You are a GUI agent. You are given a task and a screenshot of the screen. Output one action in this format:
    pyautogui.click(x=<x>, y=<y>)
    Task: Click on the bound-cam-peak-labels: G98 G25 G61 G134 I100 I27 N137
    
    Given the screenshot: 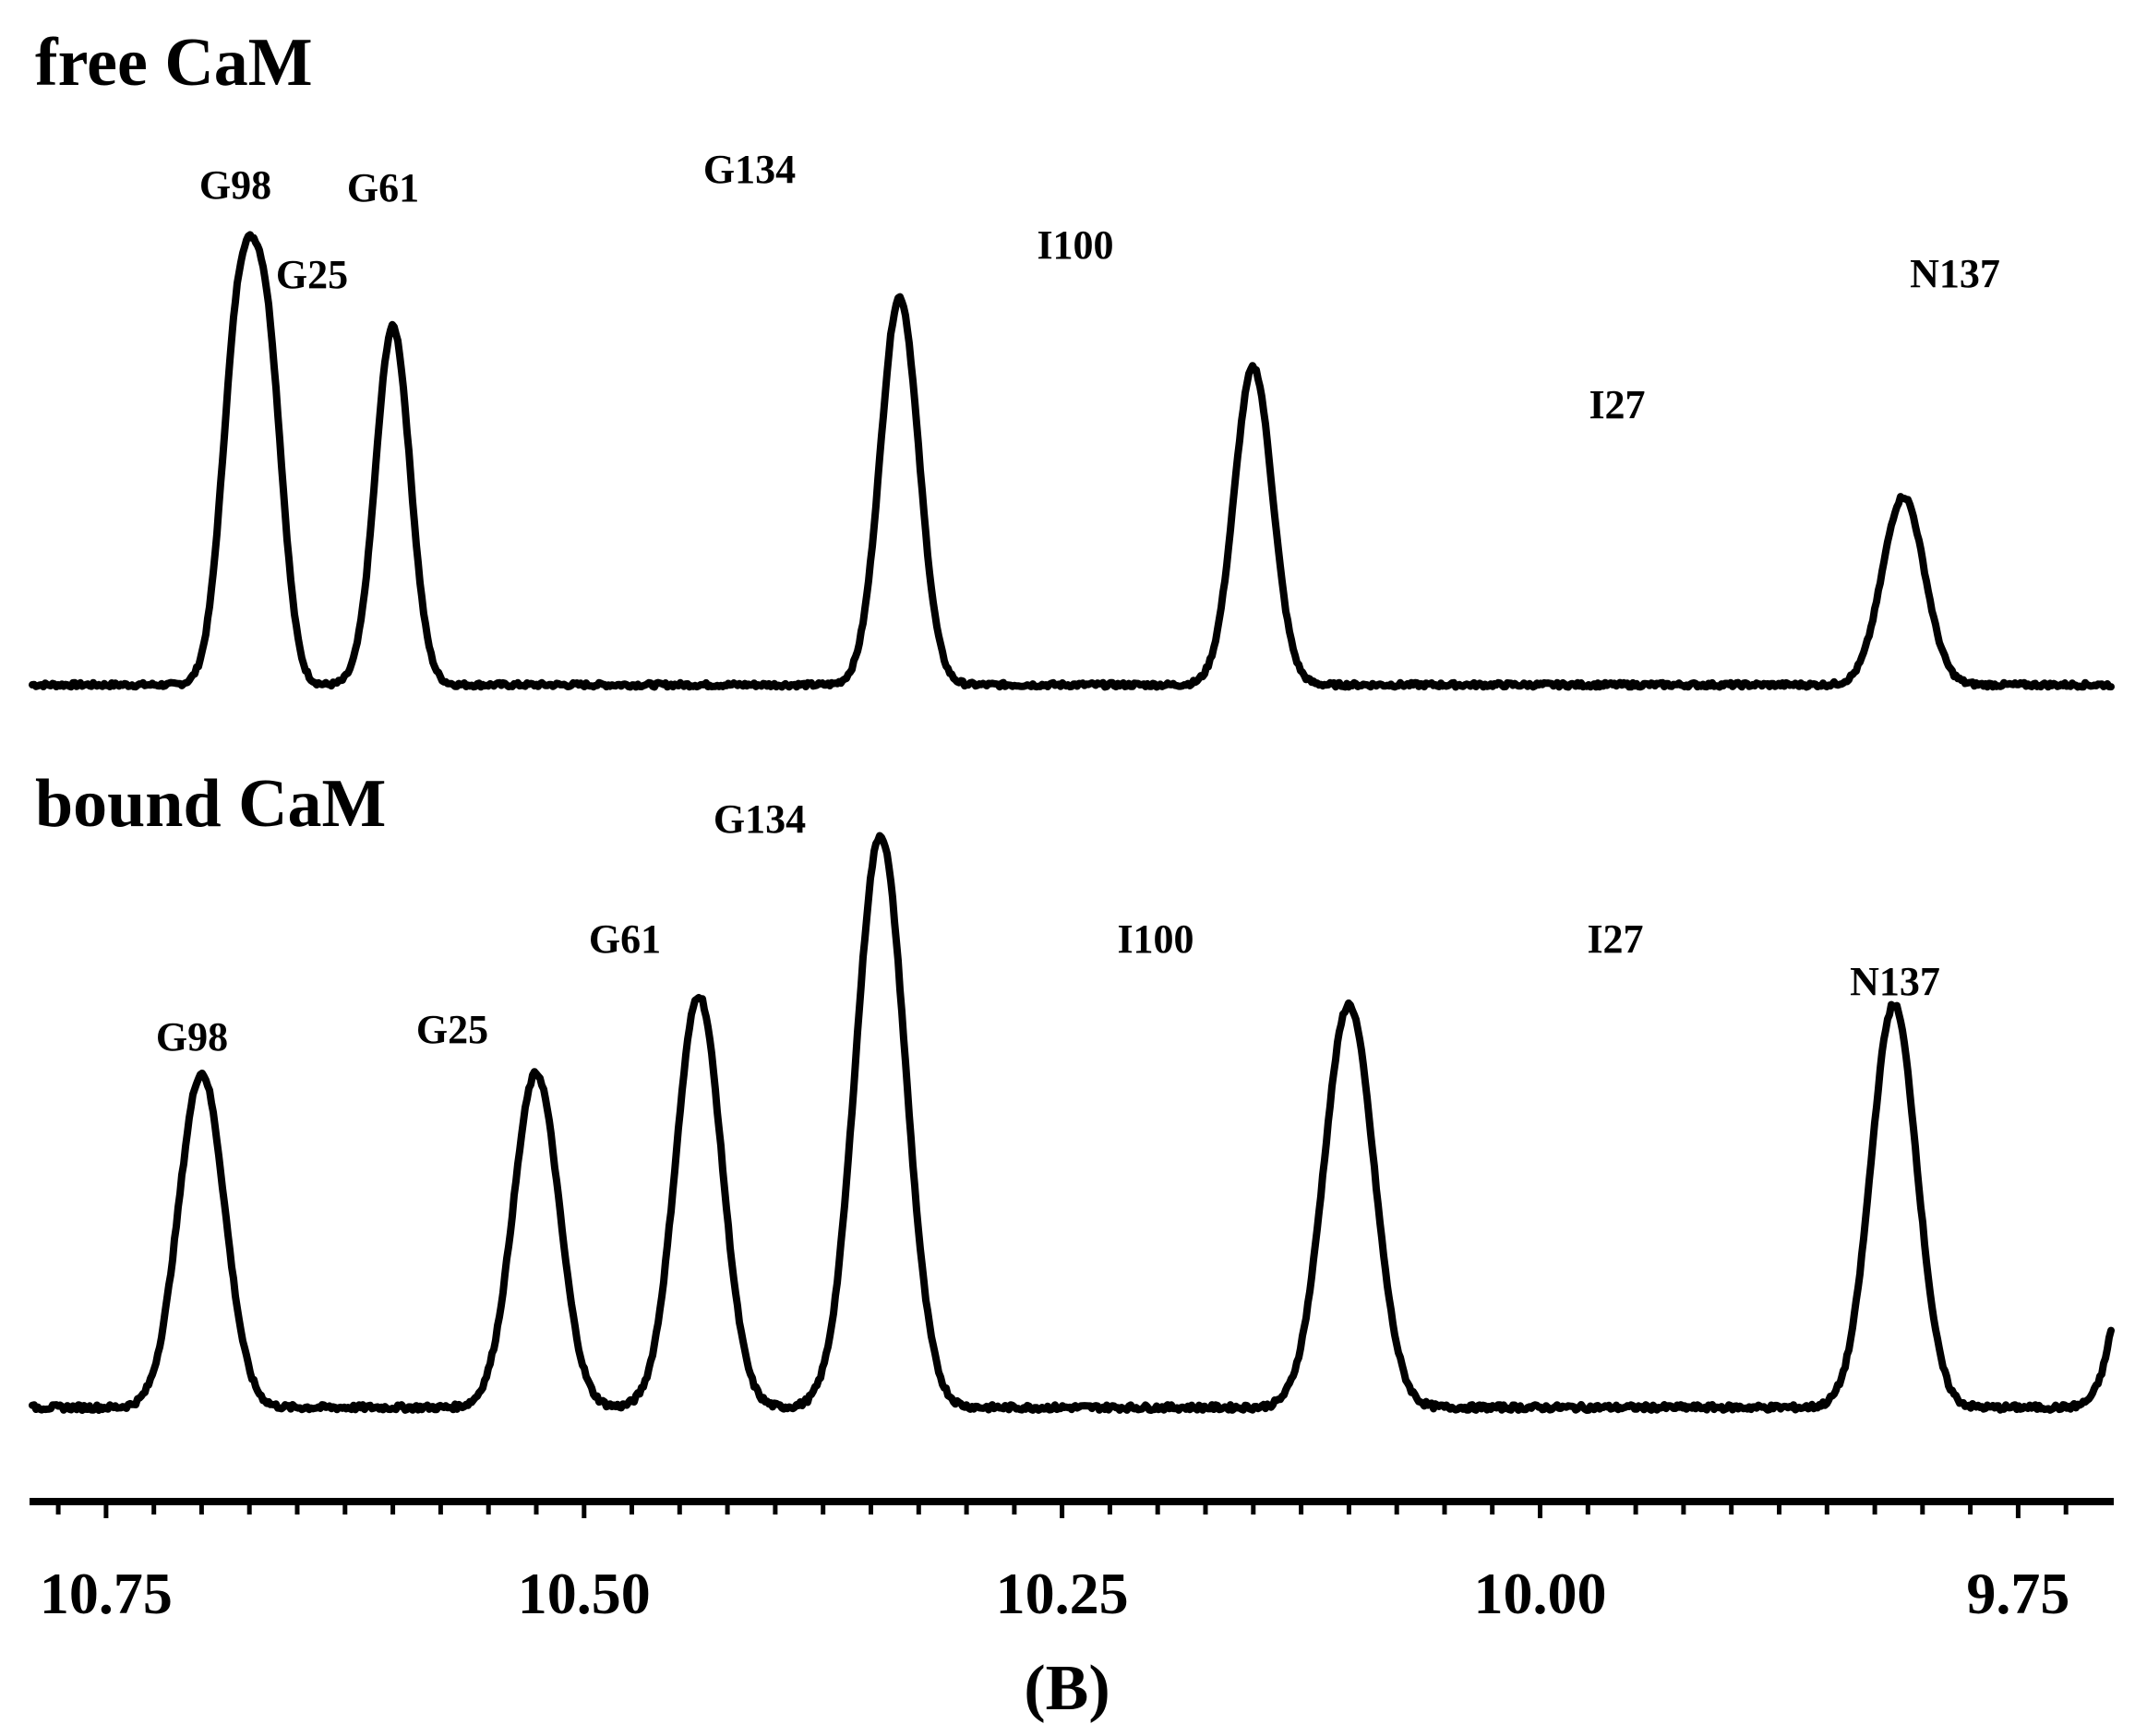 What is the action you would take?
    pyautogui.click(x=1048, y=928)
    